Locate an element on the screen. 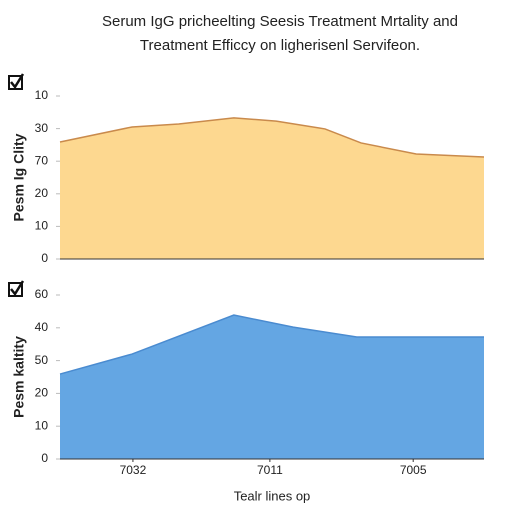 This screenshot has height=512, width=512. y-tick-label: 60 is located at coordinates (42, 294).